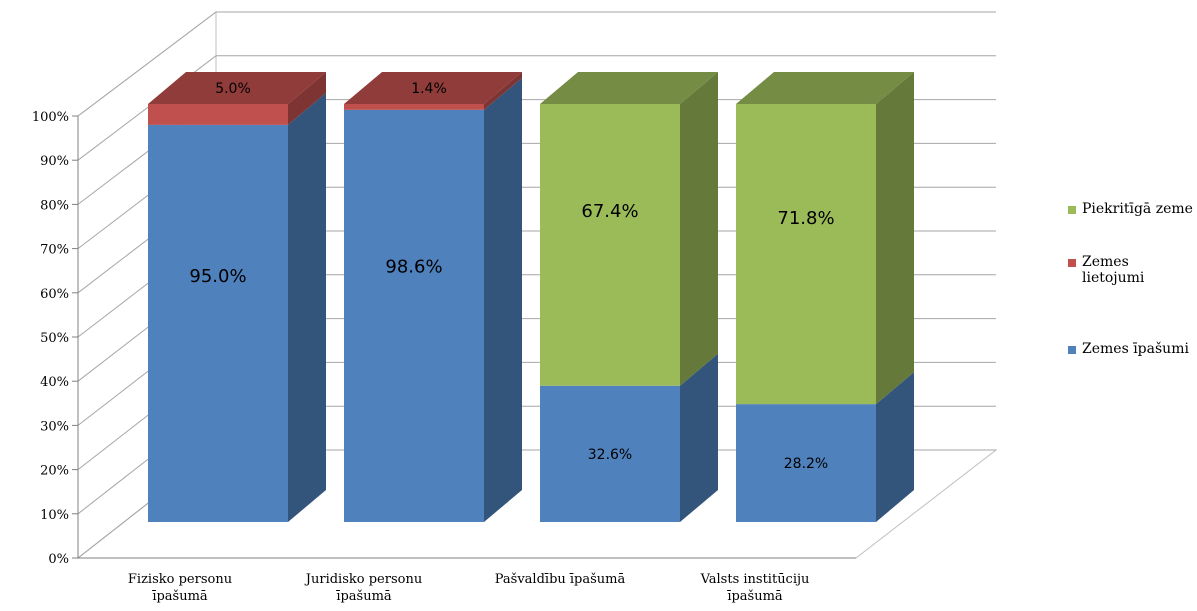 The height and width of the screenshot is (611, 1197). Describe the element at coordinates (217, 276) in the screenshot. I see `data-label: 95.0%` at that location.